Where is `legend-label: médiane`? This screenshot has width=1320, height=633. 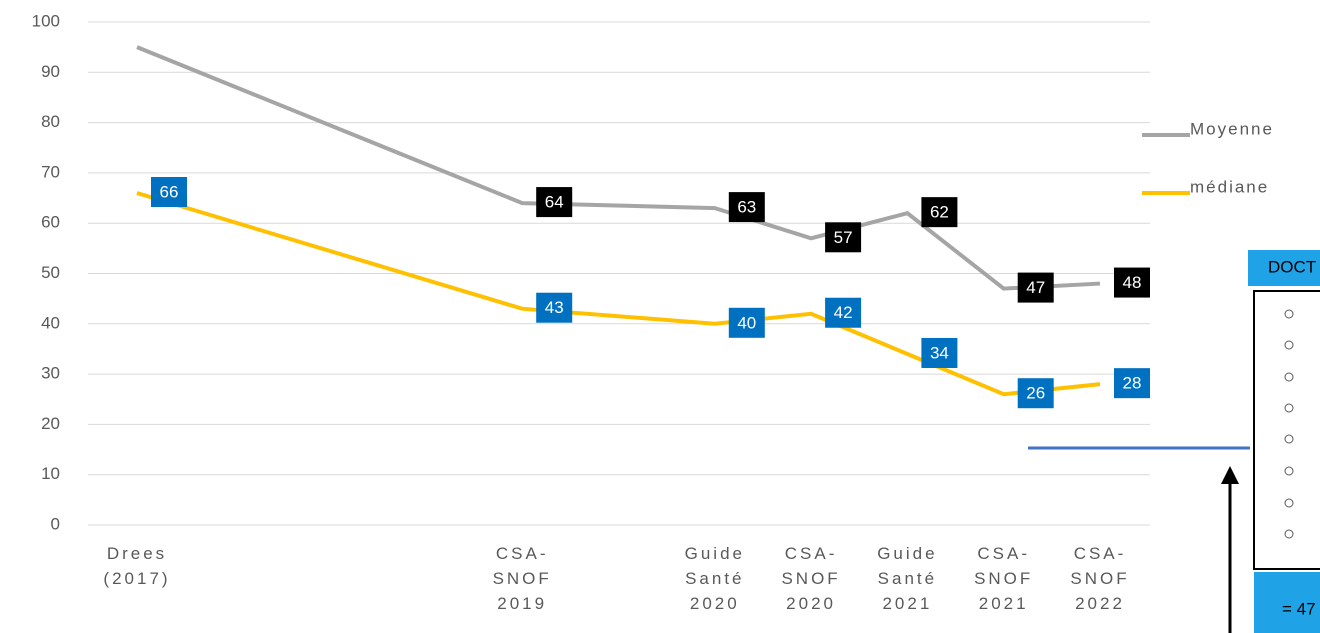 legend-label: médiane is located at coordinates (1229, 186).